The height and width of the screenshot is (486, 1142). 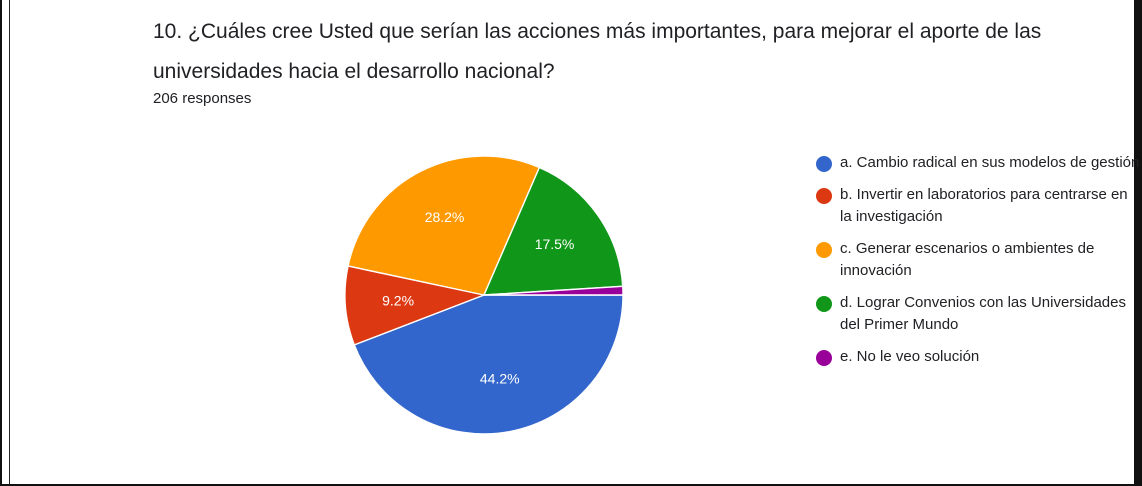 I want to click on legend-color-green, so click(x=824, y=304).